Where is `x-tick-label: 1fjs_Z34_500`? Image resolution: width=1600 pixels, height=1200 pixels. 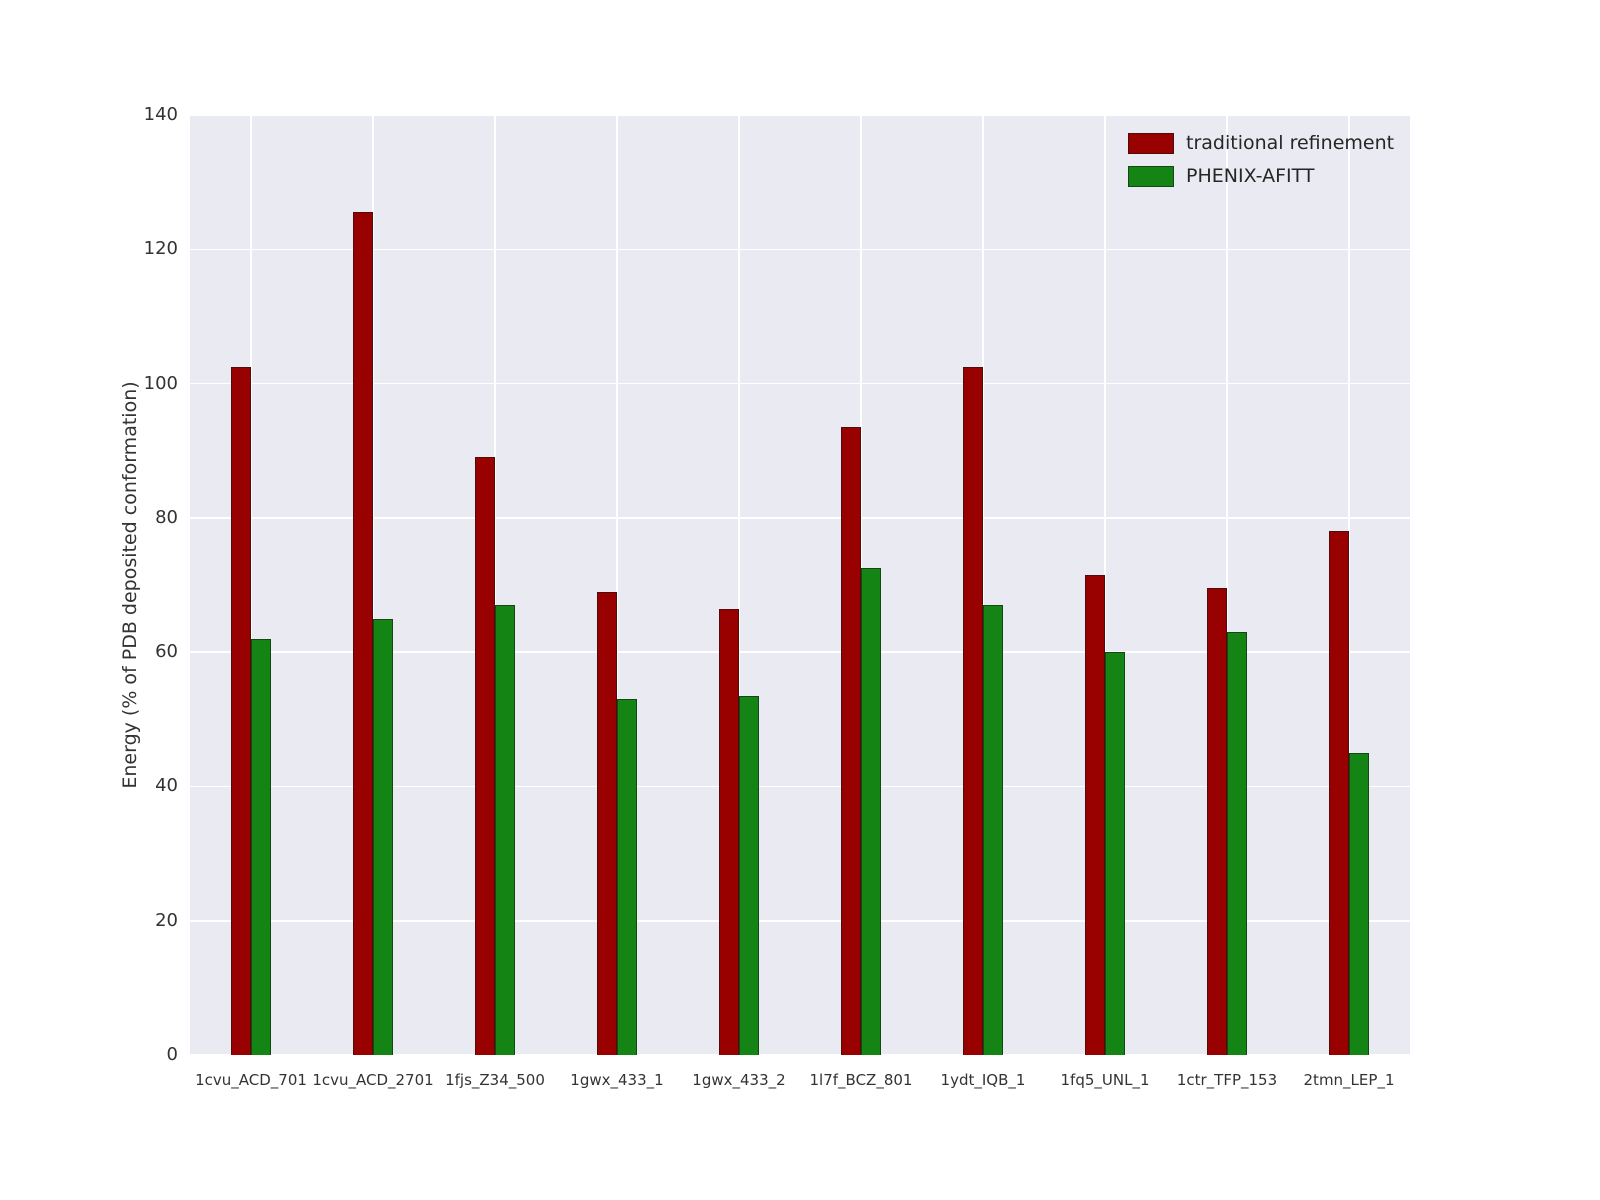
x-tick-label: 1fjs_Z34_500 is located at coordinates (495, 1080).